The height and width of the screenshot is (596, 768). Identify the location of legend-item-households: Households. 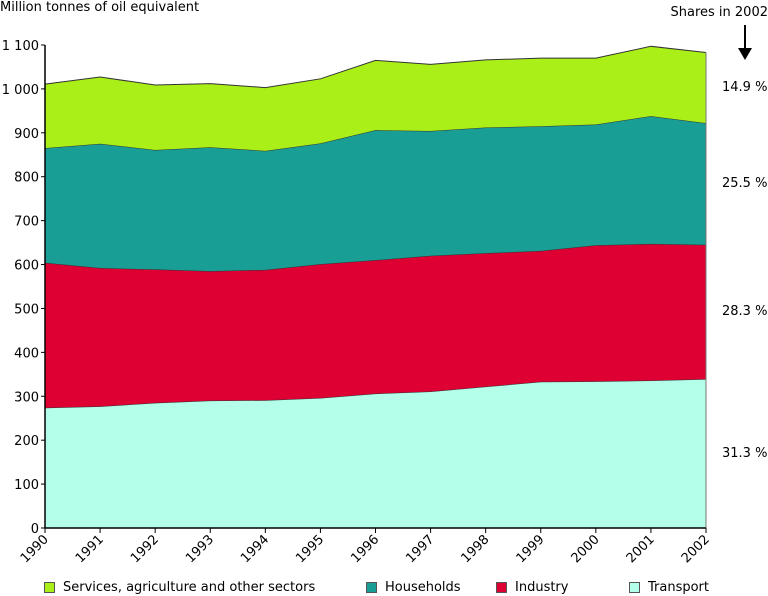
(413, 587).